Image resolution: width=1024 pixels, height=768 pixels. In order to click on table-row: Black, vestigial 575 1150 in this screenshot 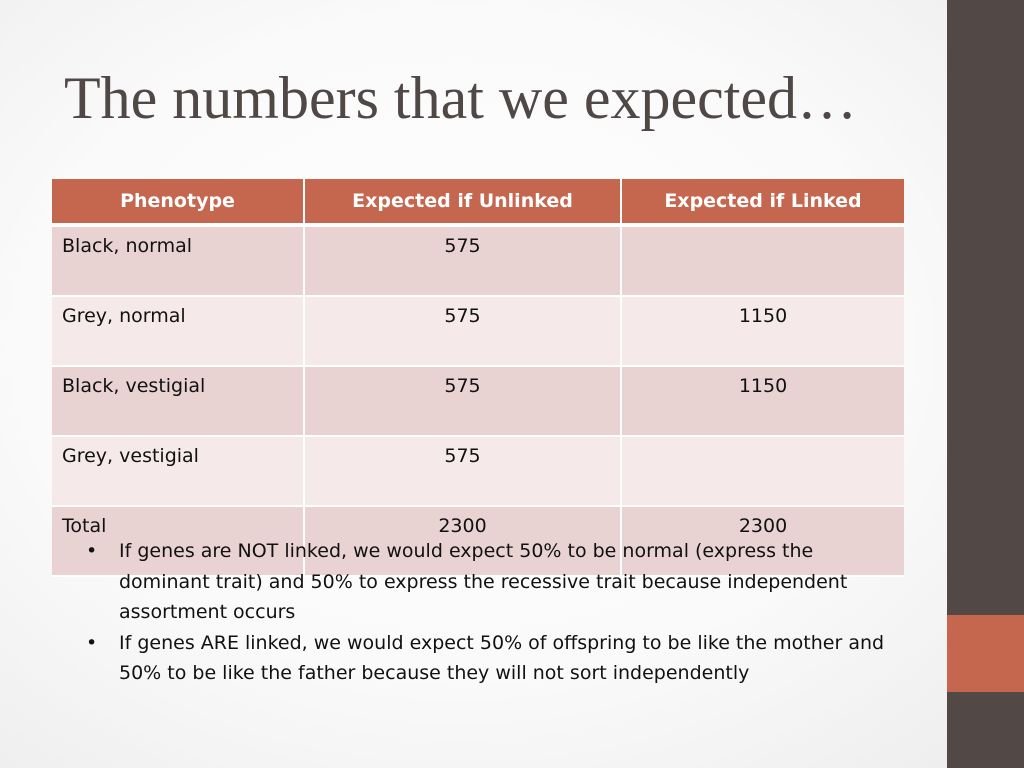, I will do `click(478, 401)`.